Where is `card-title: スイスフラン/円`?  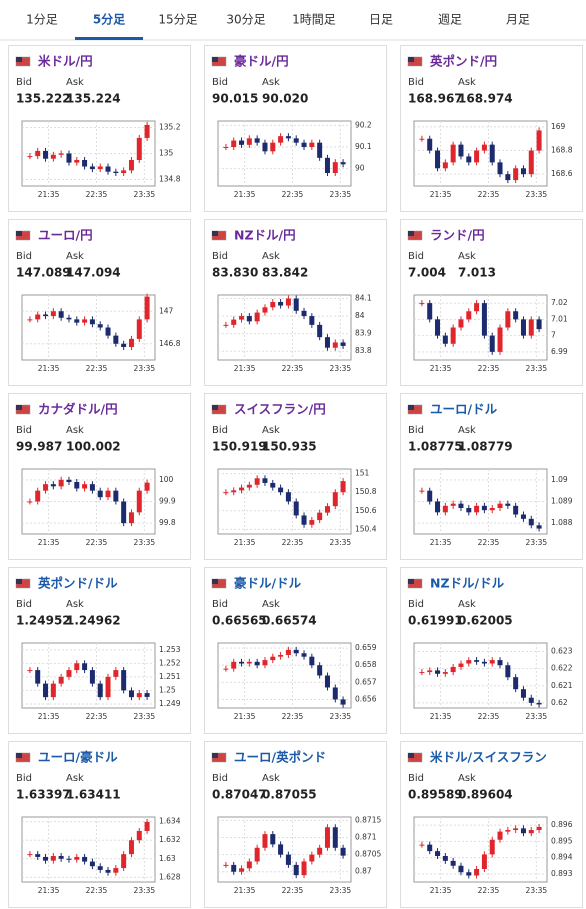 card-title: スイスフラン/円 is located at coordinates (280, 409).